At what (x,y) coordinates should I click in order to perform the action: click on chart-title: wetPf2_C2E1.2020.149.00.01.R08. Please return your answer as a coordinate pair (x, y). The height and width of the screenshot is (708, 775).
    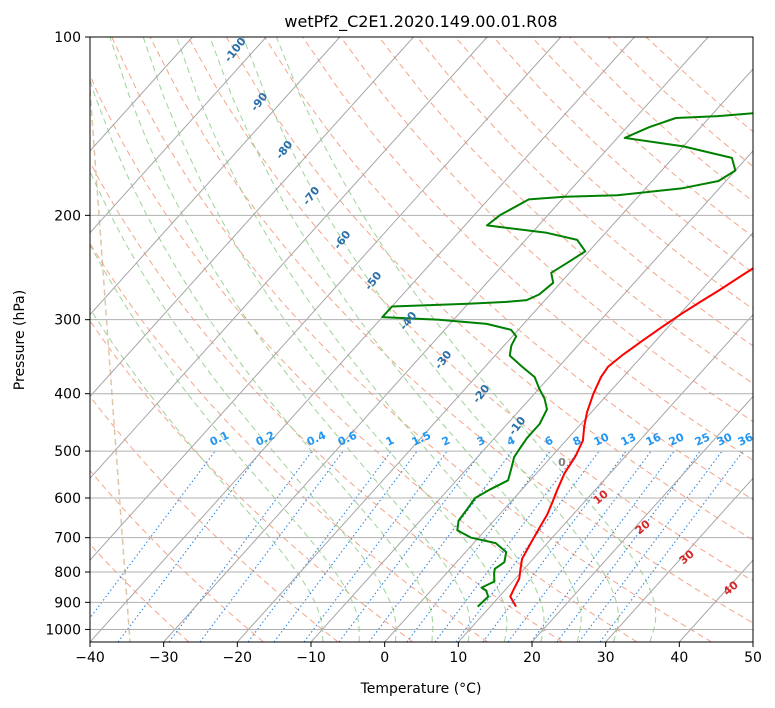
    Looking at the image, I should click on (420, 22).